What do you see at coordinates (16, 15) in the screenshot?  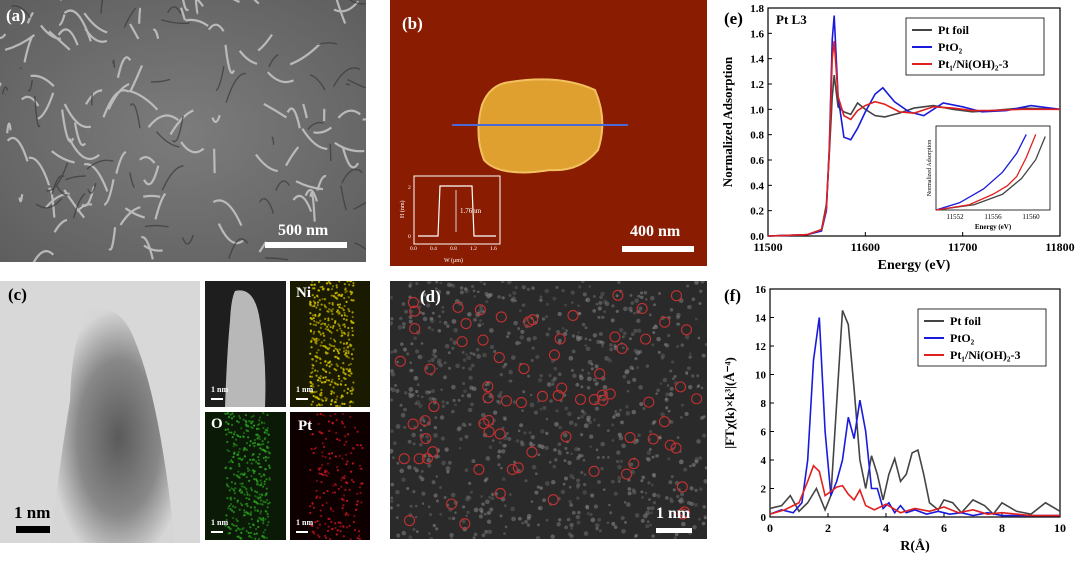 I see `panel-a-label: (a)` at bounding box center [16, 15].